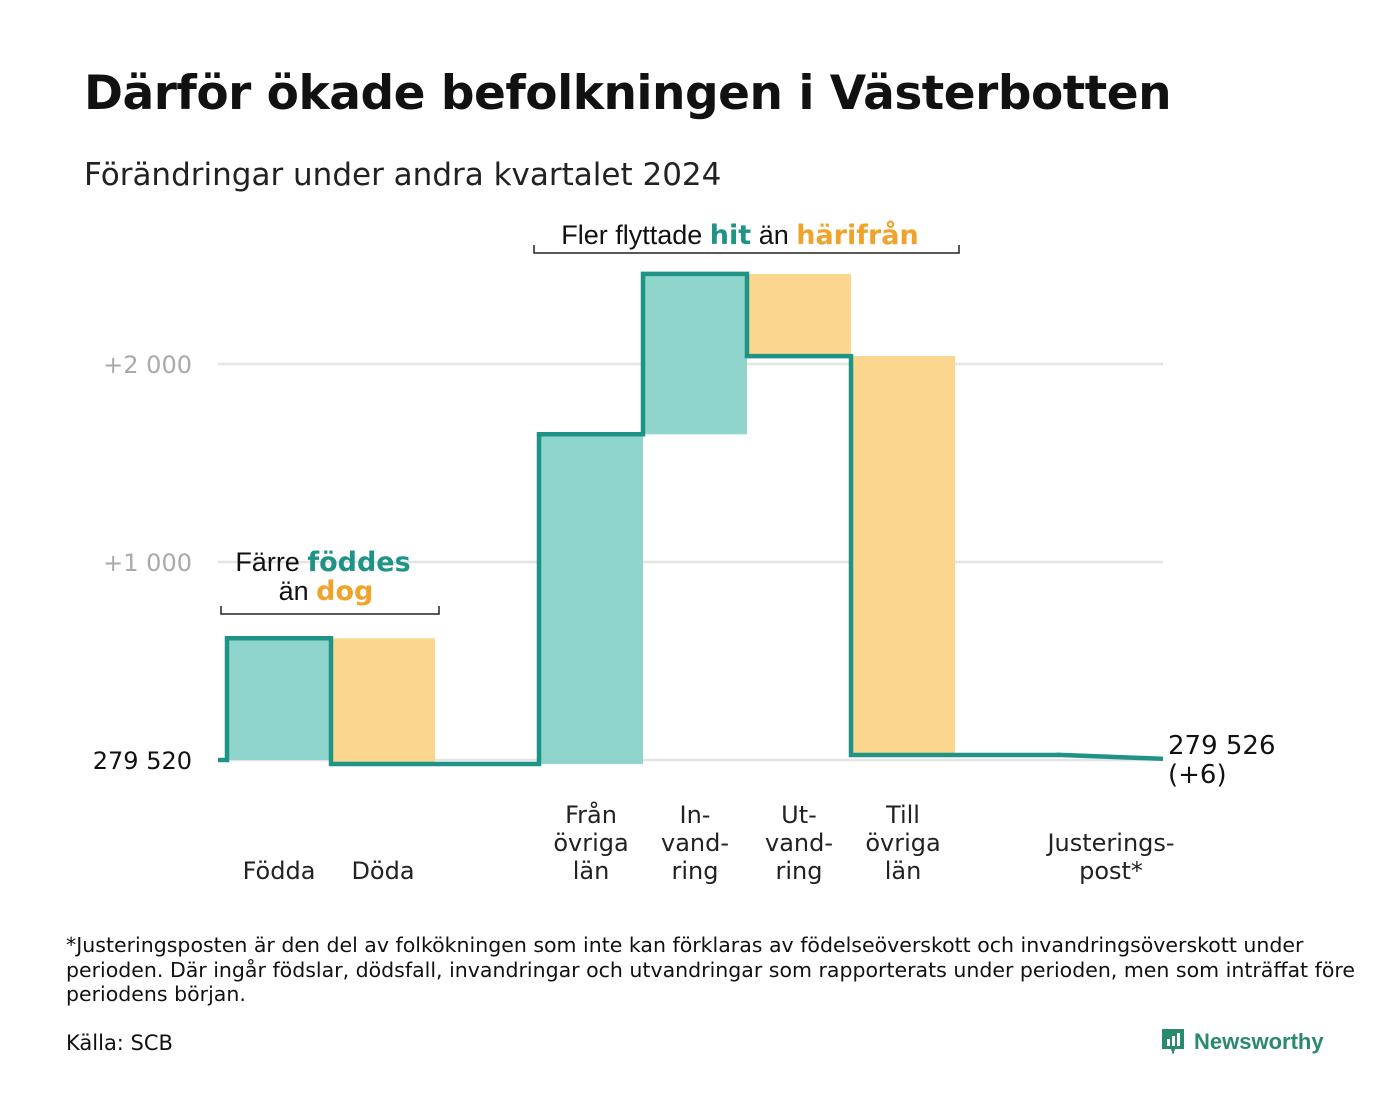 The image size is (1400, 1120). Describe the element at coordinates (903, 556) in the screenshot. I see `bar-till_ovriga_lan` at that location.